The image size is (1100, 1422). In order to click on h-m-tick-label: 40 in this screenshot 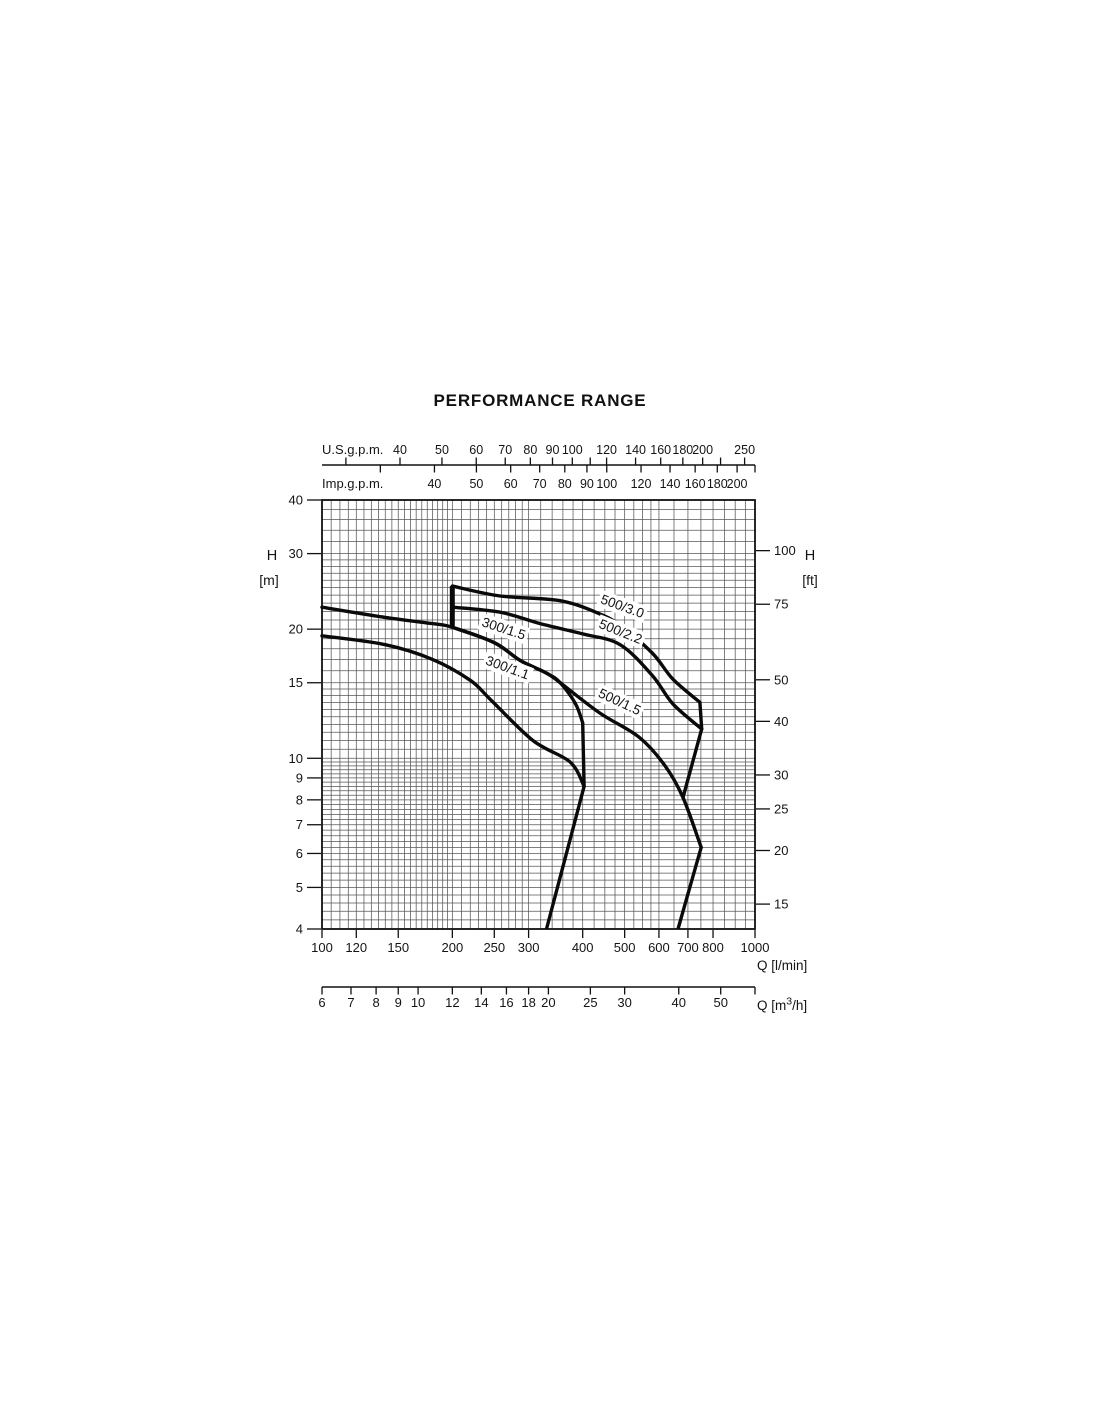, I will do `click(296, 500)`.